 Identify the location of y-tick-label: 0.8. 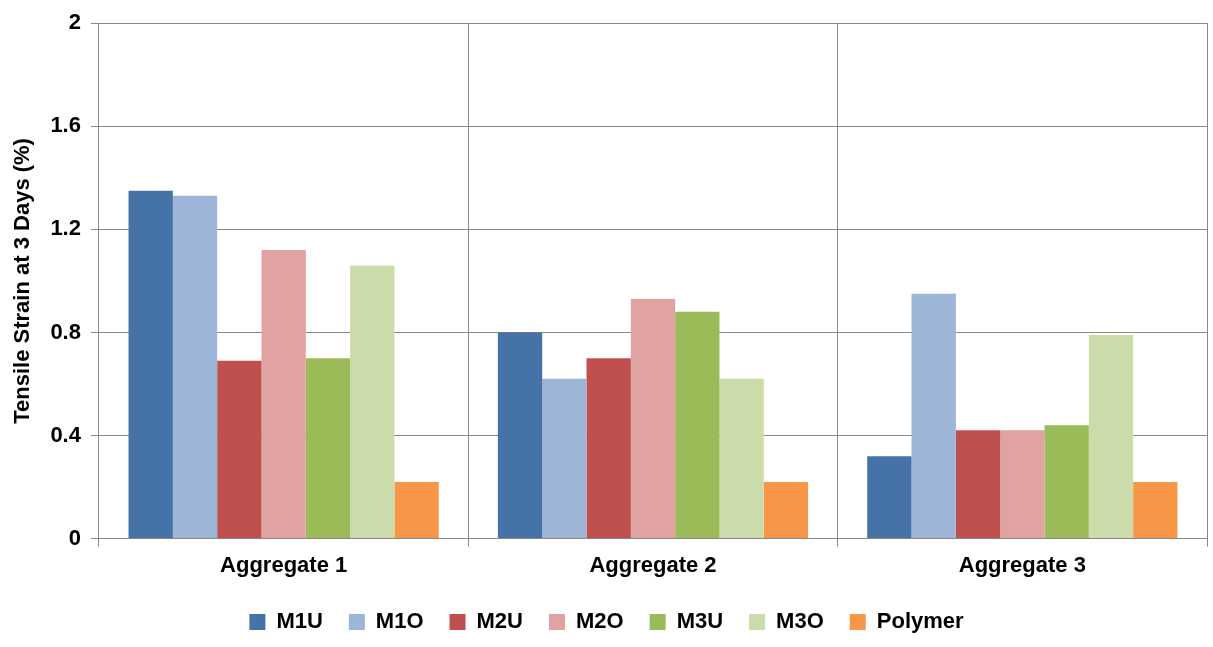
(65, 331).